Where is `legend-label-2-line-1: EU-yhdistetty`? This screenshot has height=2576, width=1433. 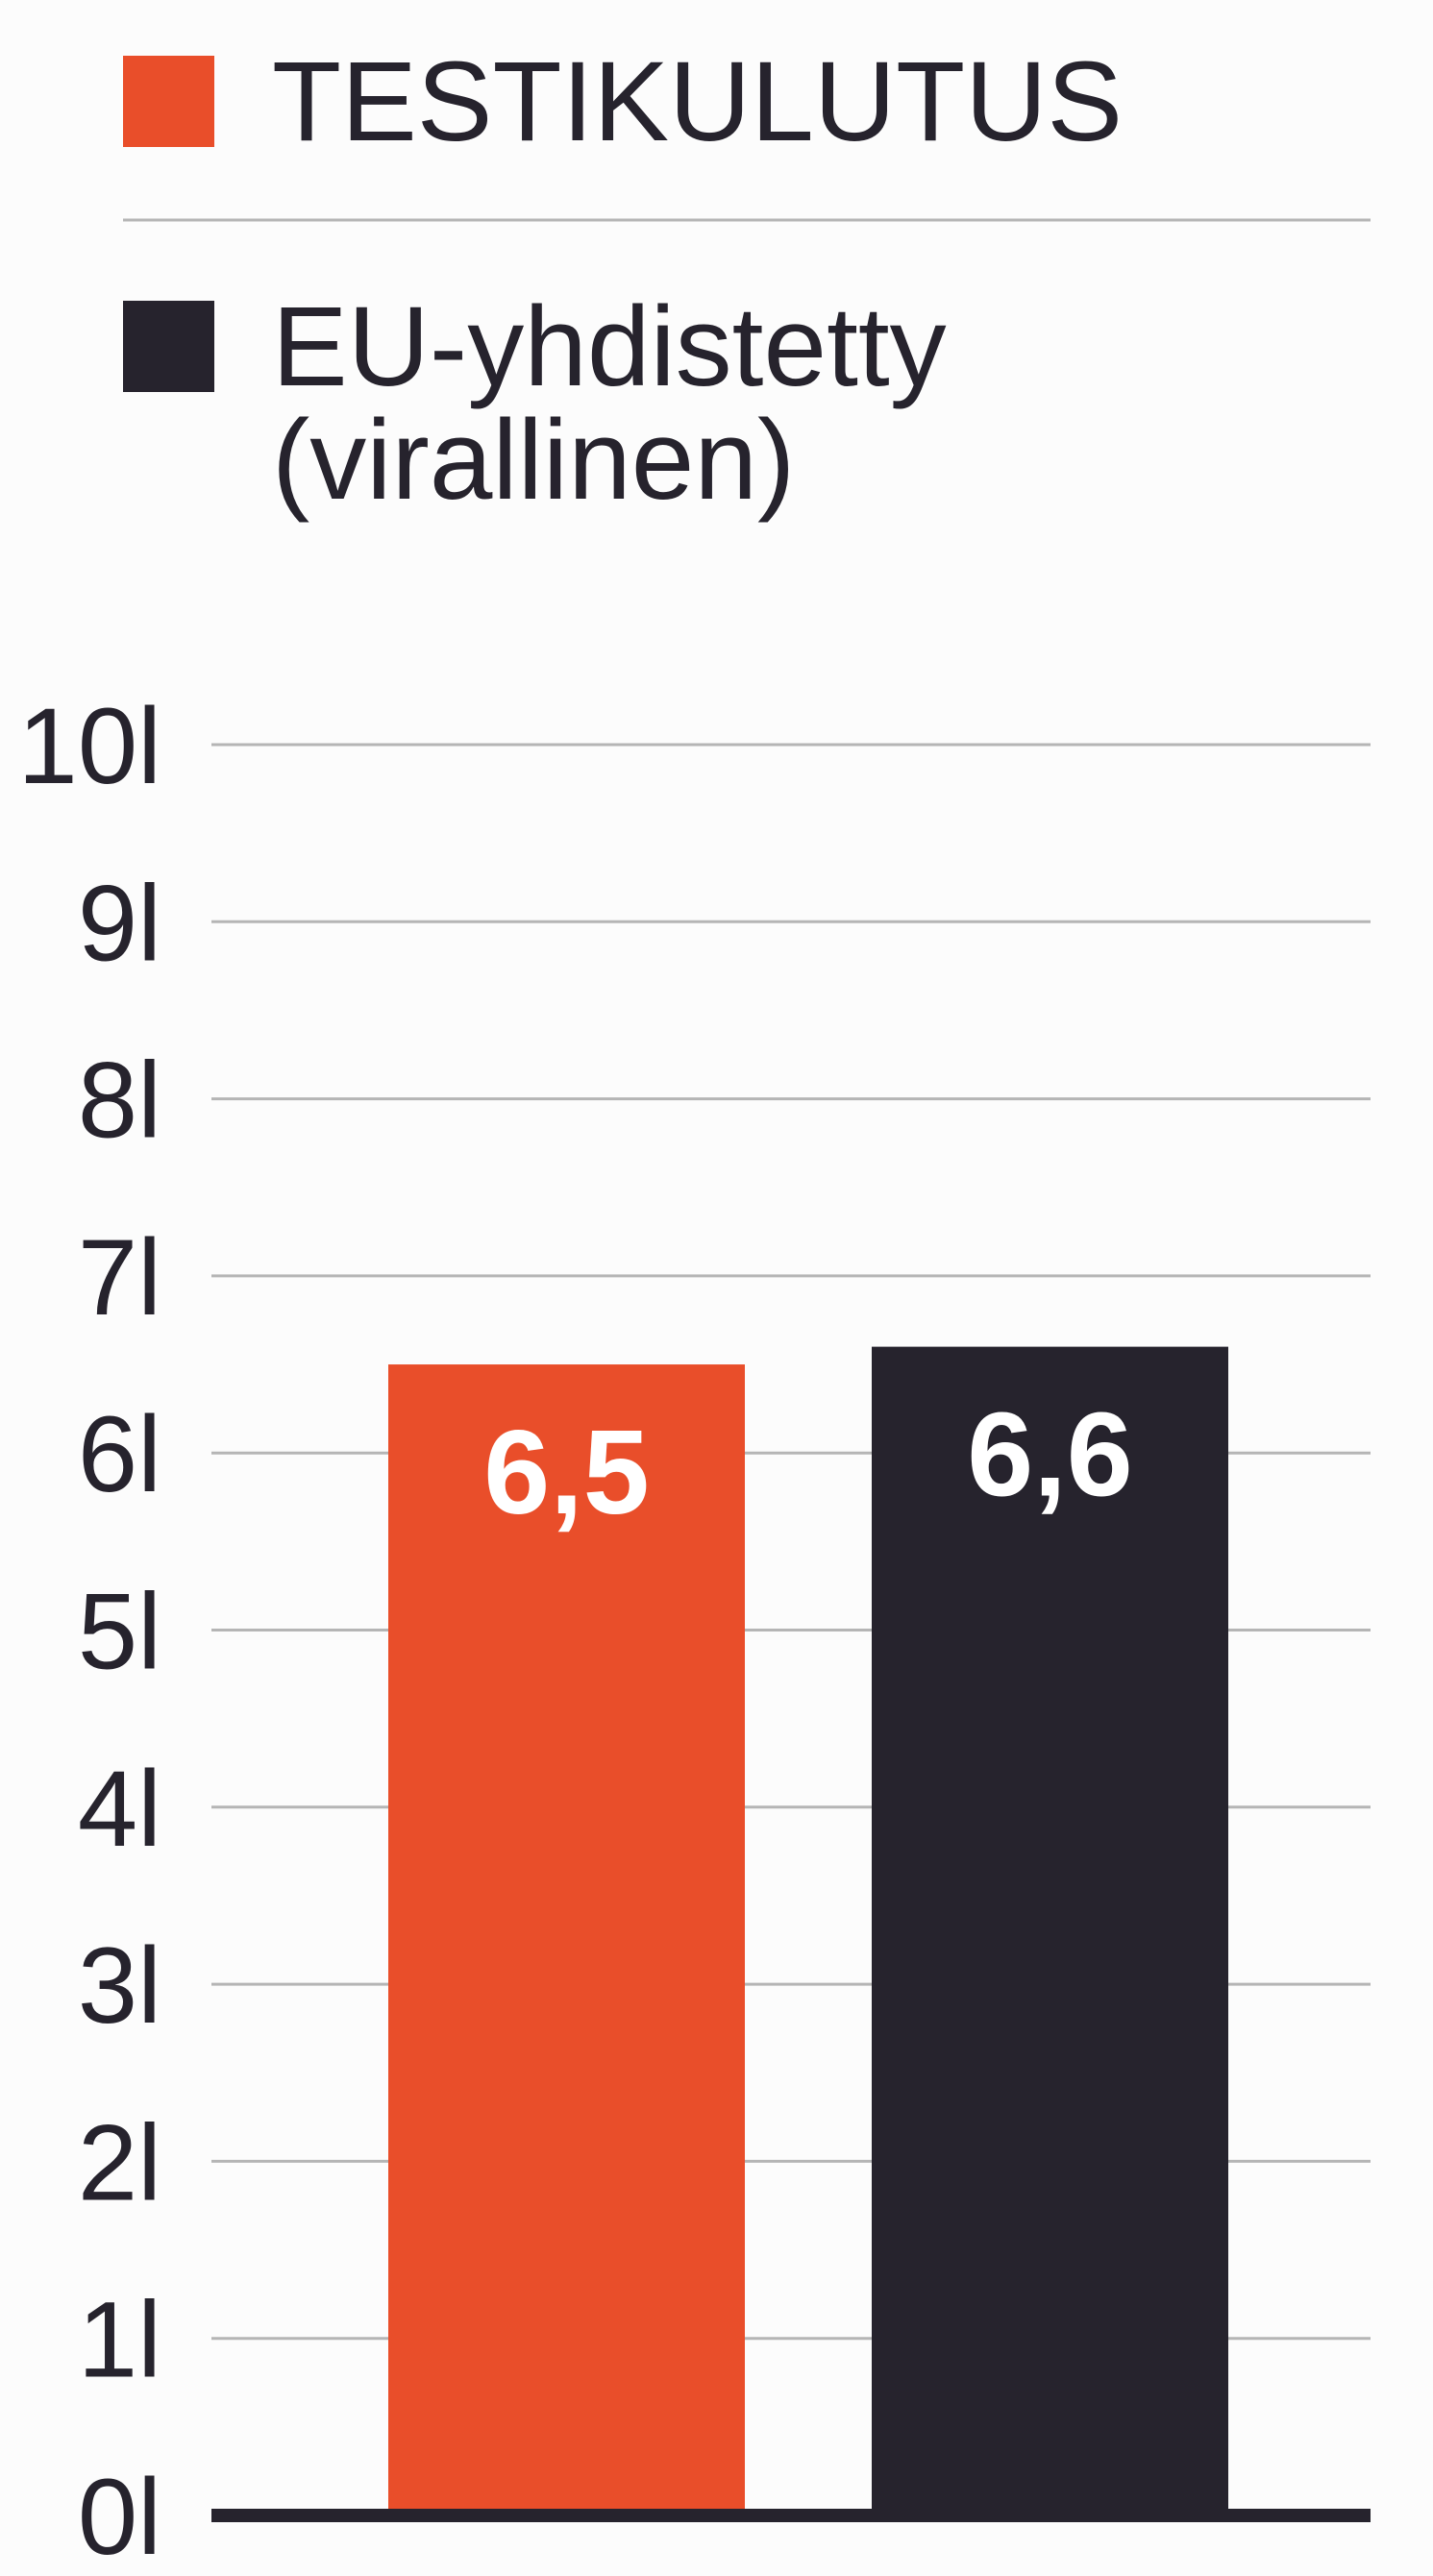
legend-label-2-line-1: EU-yhdistetty is located at coordinates (609, 346).